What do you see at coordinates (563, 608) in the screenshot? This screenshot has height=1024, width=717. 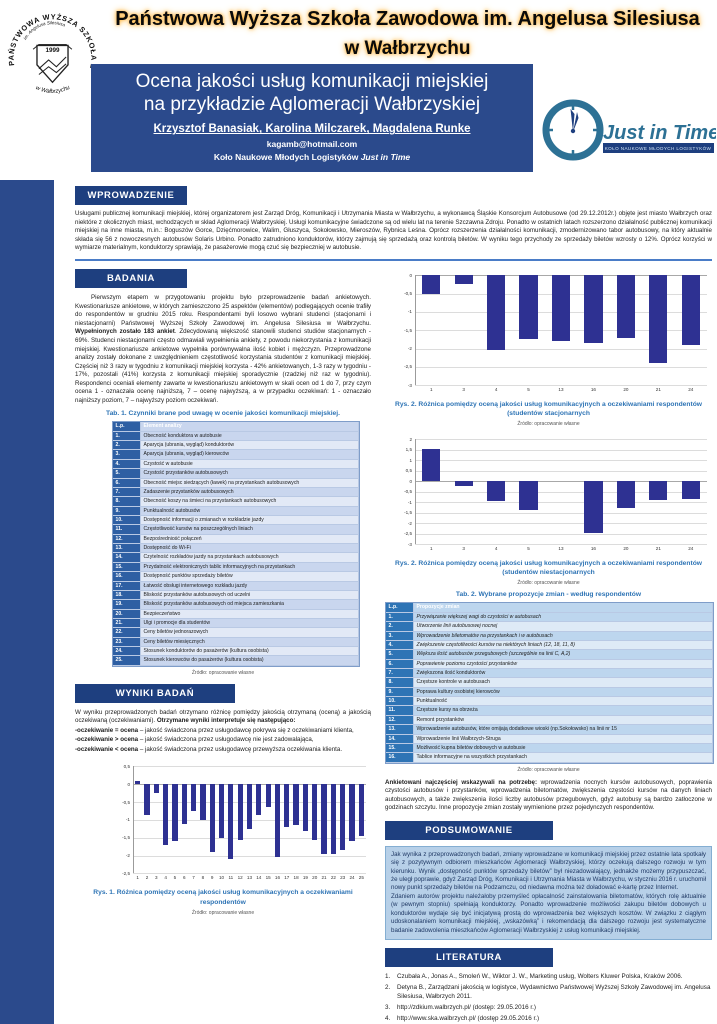 I see `column-header: Propozycje zmian` at bounding box center [563, 608].